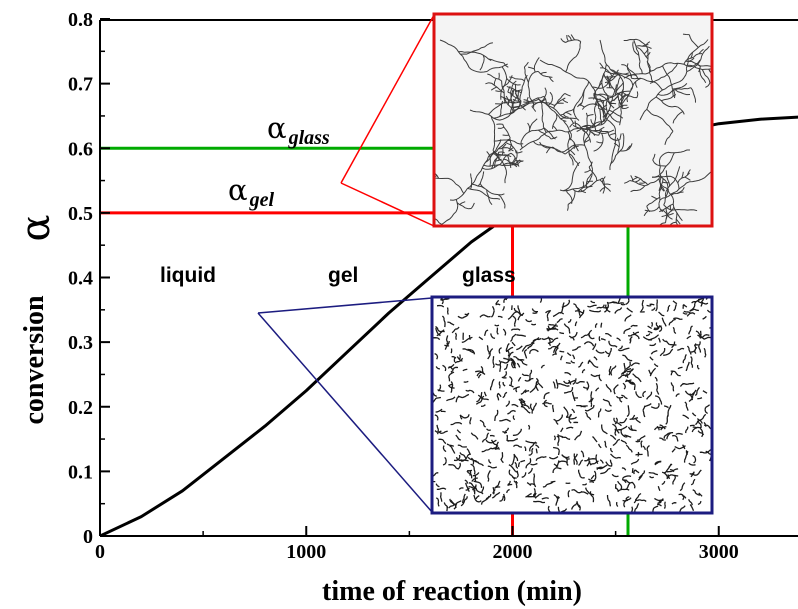  Describe the element at coordinates (719, 552) in the screenshot. I see `x-tick-label: 3000` at that location.